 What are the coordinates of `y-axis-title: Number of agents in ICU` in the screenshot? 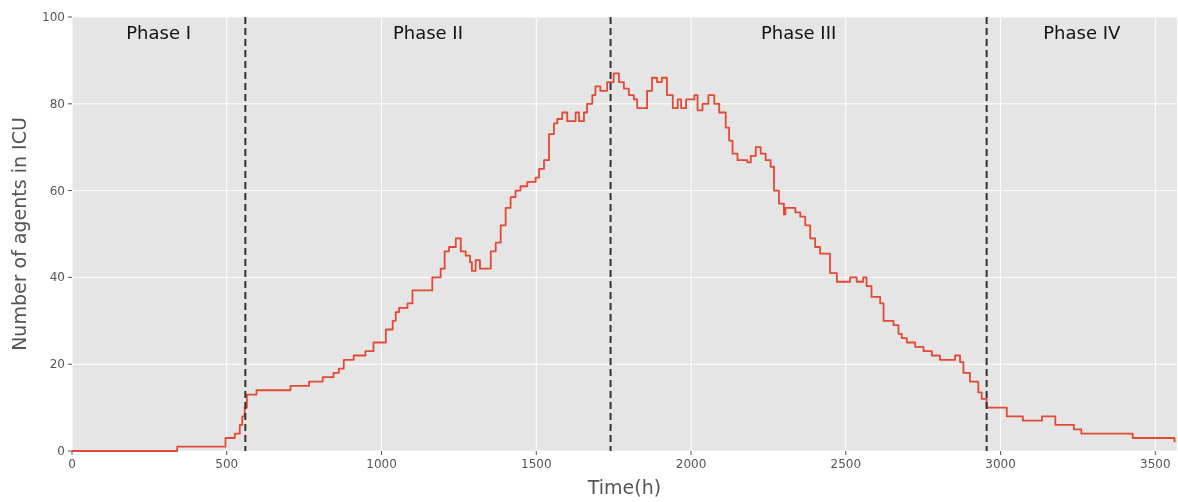 It's located at (19, 234).